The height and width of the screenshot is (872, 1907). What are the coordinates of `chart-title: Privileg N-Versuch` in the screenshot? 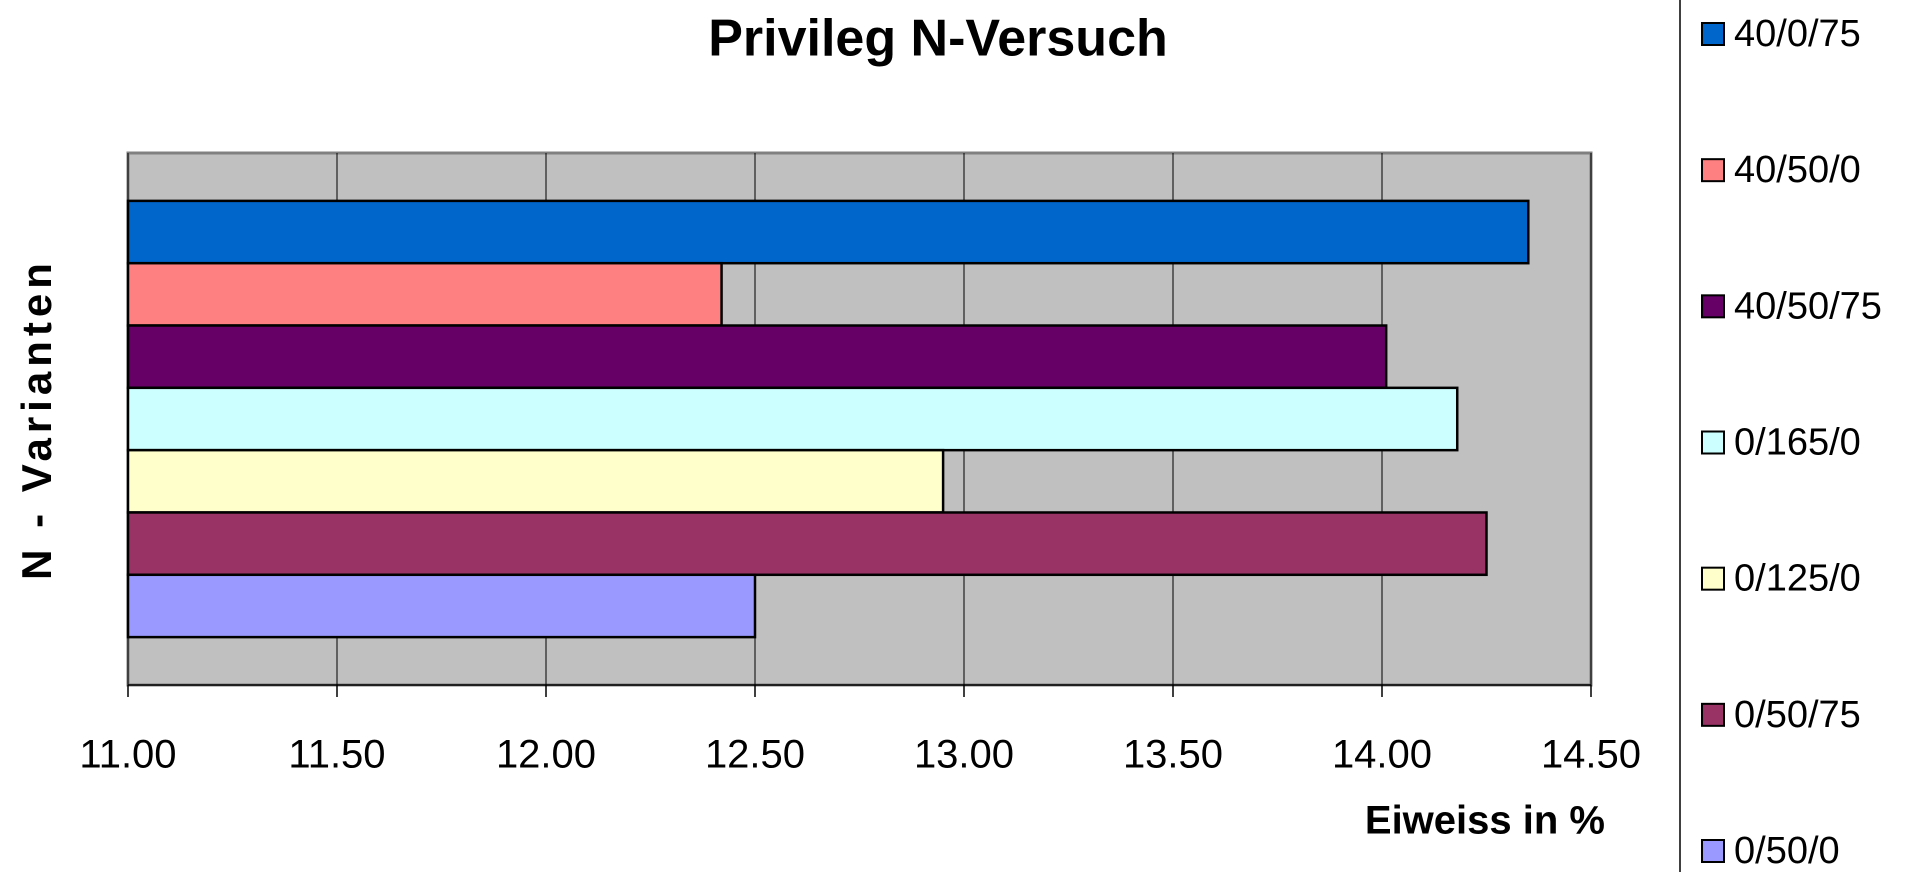 It's located at (938, 39).